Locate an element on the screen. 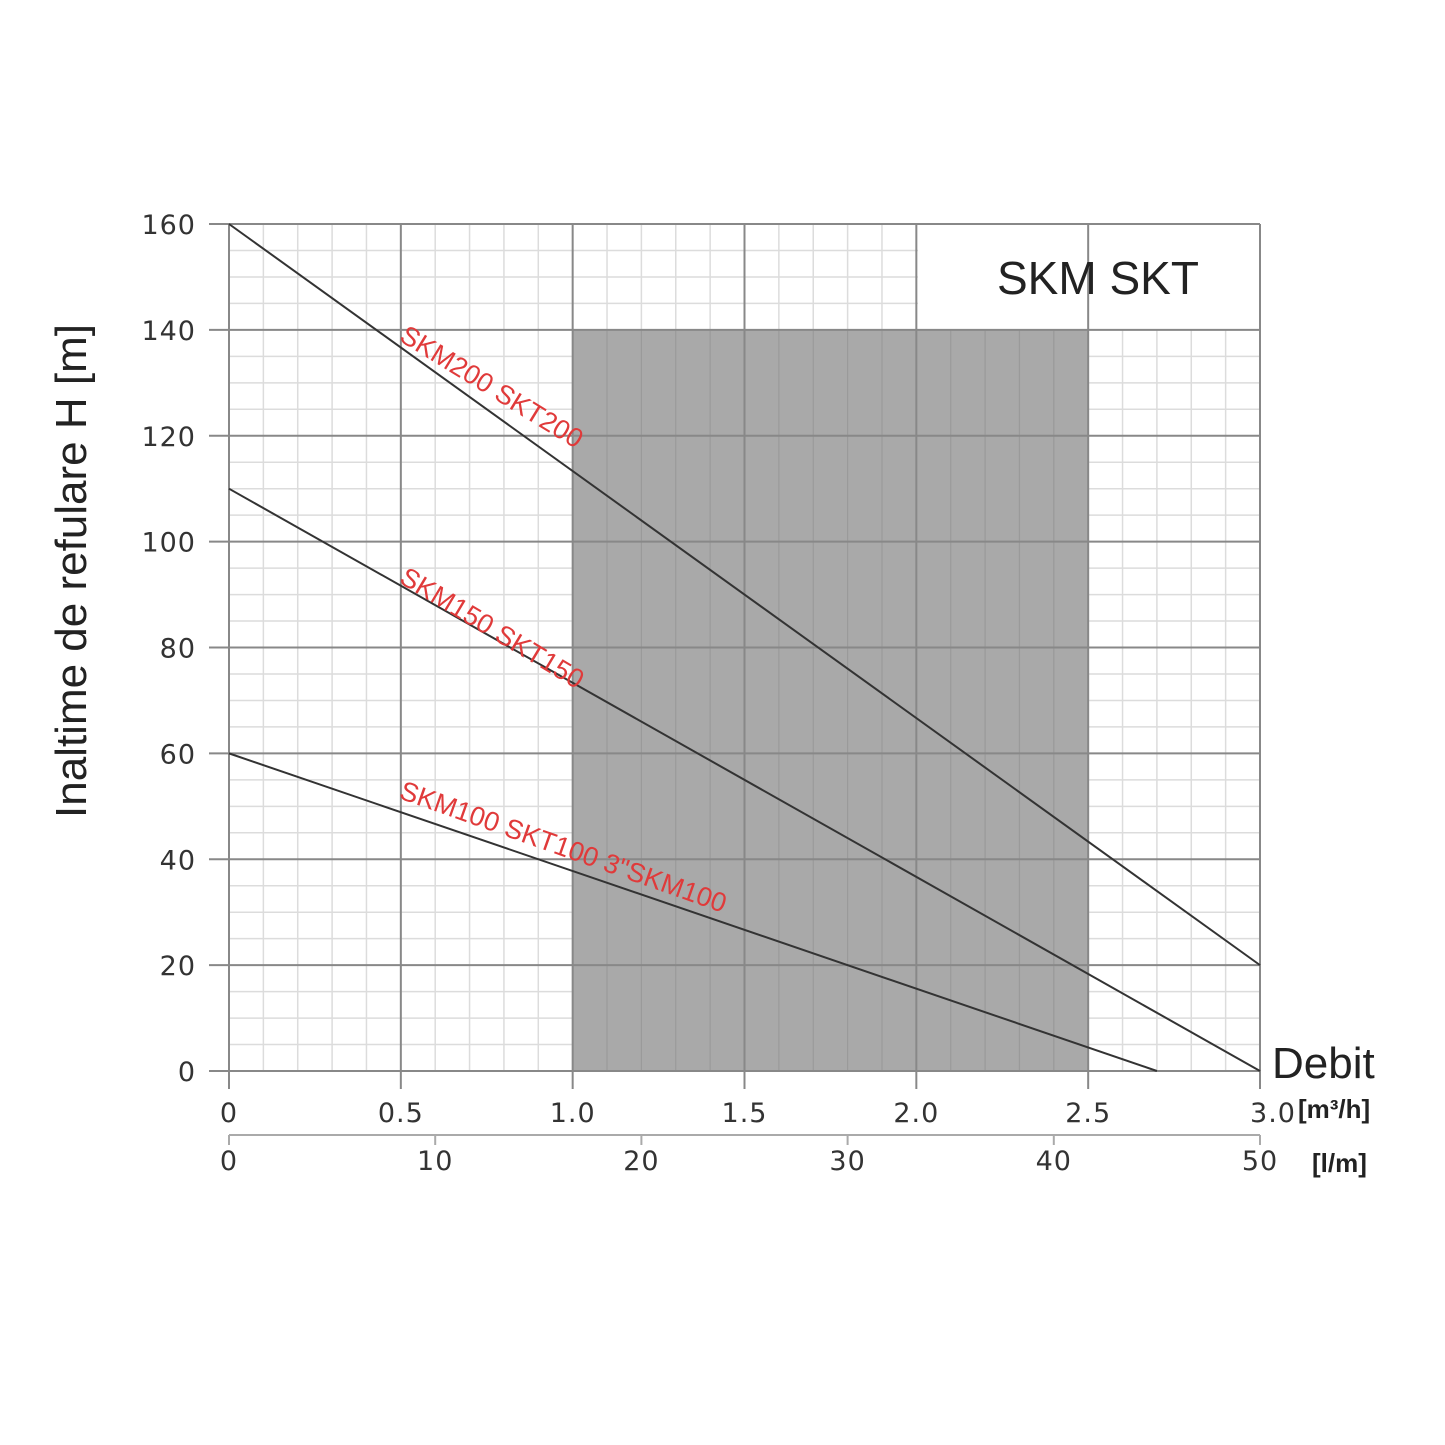  x2-tick-label: 30 is located at coordinates (847, 1161).